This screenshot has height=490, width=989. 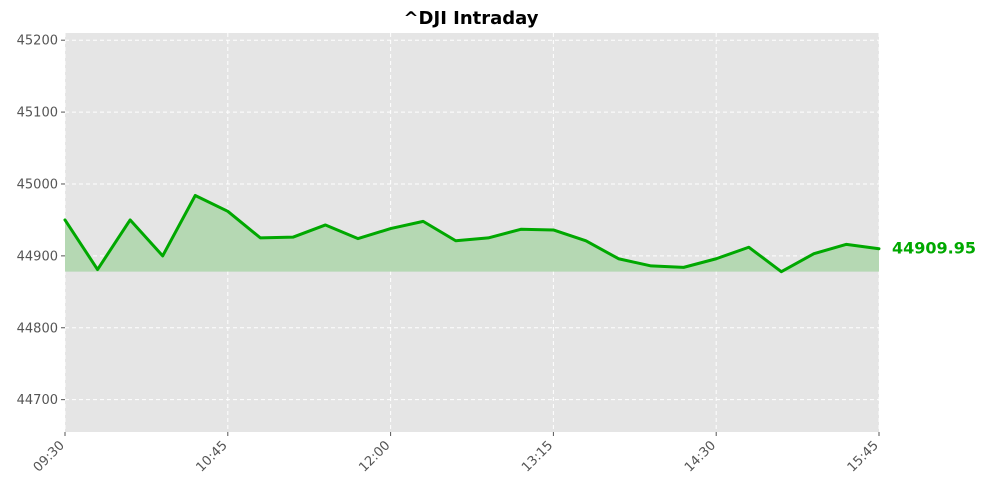 I want to click on x-tick-label: 14:30, so click(x=700, y=456).